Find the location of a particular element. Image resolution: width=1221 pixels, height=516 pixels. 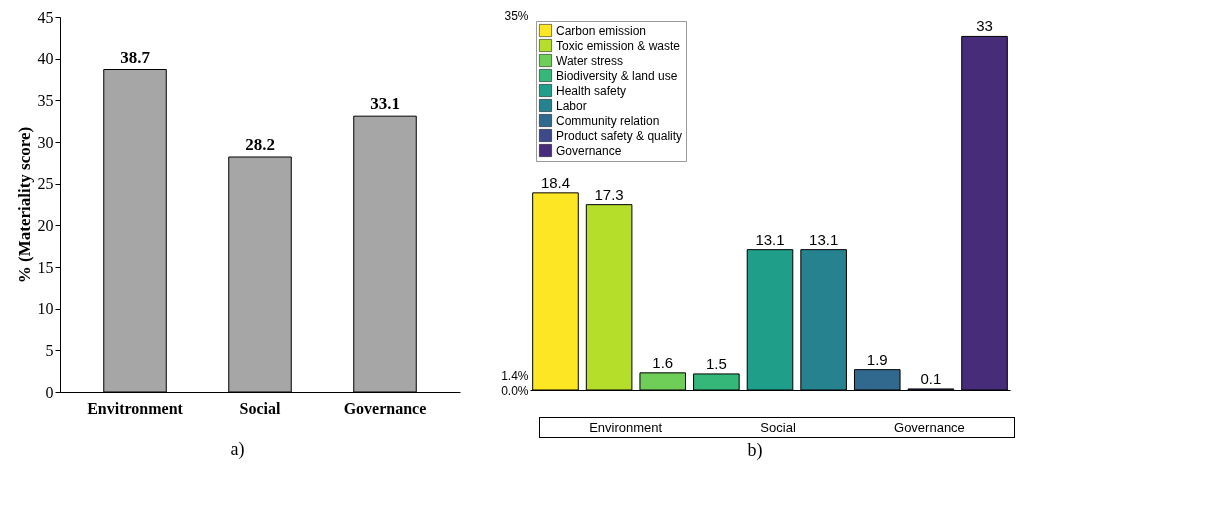

y-tick-label: 0.0% is located at coordinates (515, 390).